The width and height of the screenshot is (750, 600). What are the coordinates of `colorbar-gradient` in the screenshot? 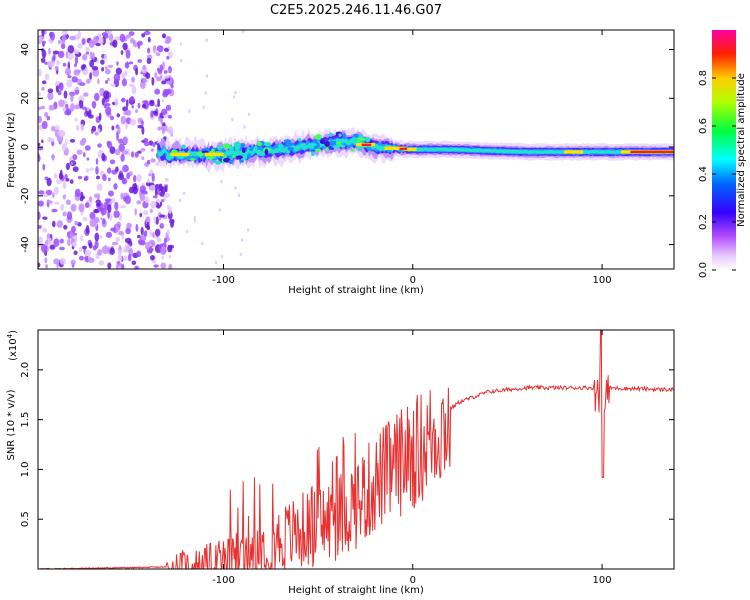 It's located at (724, 150).